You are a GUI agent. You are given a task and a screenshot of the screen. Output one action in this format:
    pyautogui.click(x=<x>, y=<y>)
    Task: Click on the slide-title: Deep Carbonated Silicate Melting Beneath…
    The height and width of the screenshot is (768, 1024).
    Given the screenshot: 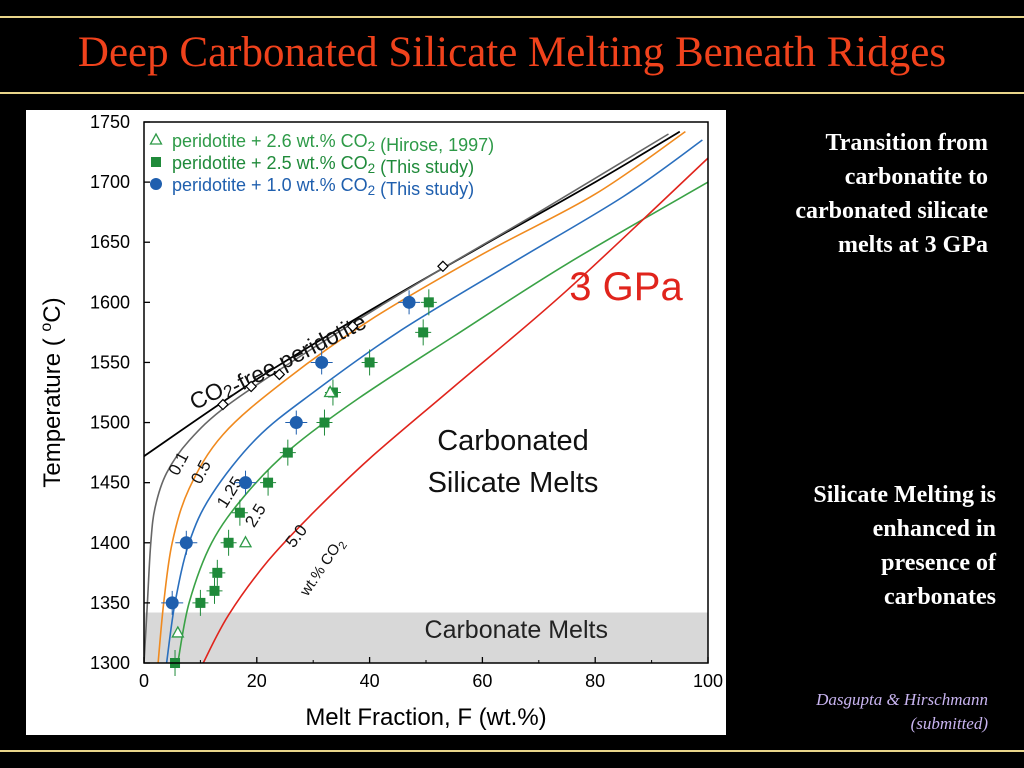 What is the action you would take?
    pyautogui.click(x=512, y=52)
    